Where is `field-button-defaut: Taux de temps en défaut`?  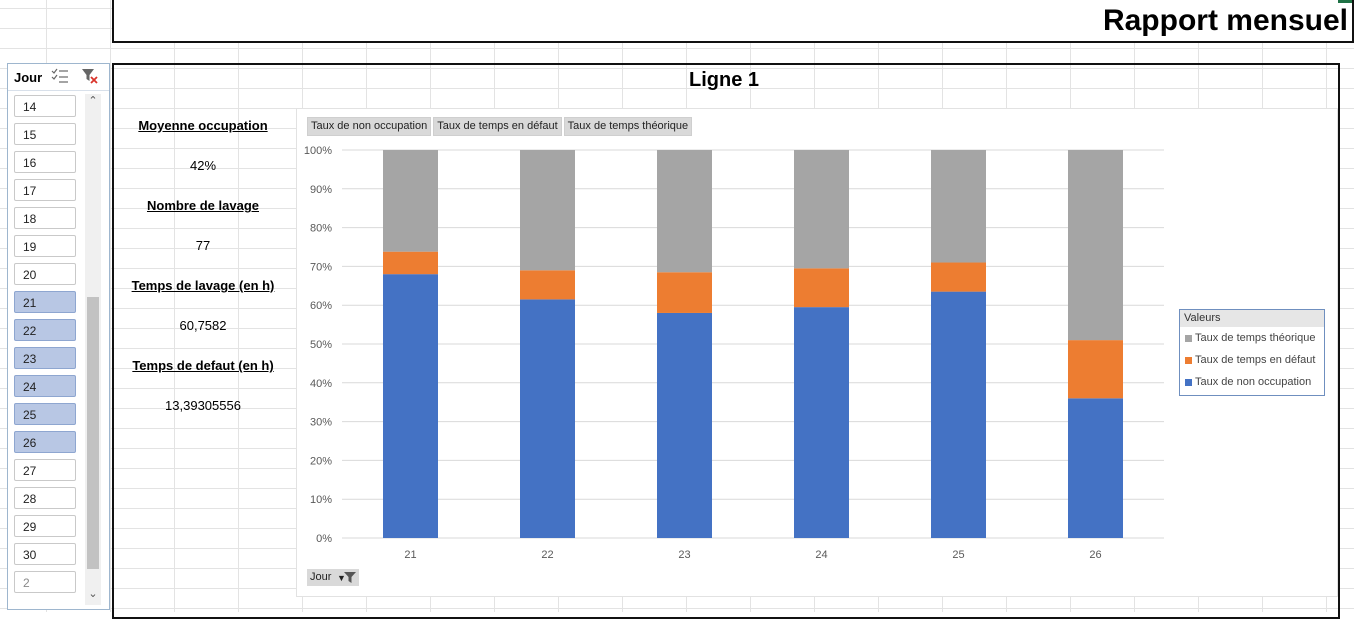 field-button-defaut: Taux de temps en défaut is located at coordinates (497, 126).